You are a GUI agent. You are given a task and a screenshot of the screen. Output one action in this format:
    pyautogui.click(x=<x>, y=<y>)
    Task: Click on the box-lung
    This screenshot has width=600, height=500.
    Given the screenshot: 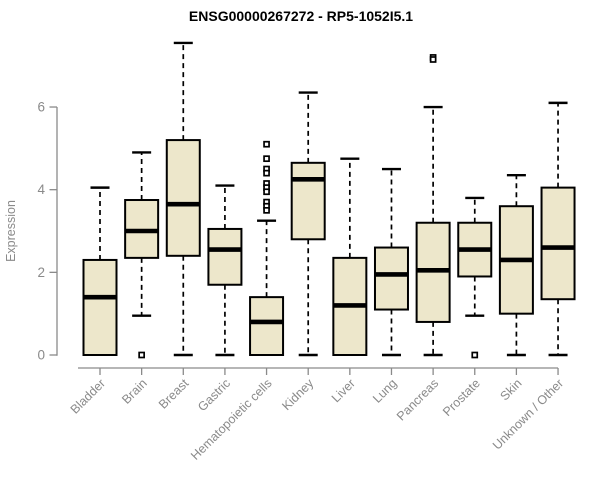 What is the action you would take?
    pyautogui.click(x=391, y=262)
    